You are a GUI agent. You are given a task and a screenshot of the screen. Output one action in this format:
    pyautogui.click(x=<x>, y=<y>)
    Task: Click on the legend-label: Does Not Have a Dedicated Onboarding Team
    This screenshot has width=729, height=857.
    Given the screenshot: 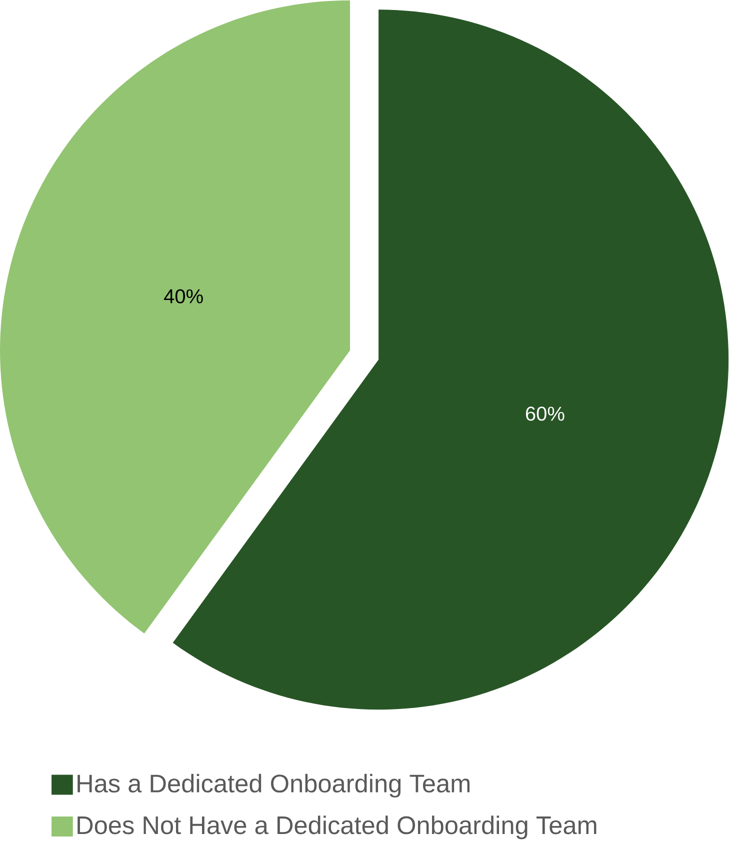 What is the action you would take?
    pyautogui.click(x=337, y=828)
    